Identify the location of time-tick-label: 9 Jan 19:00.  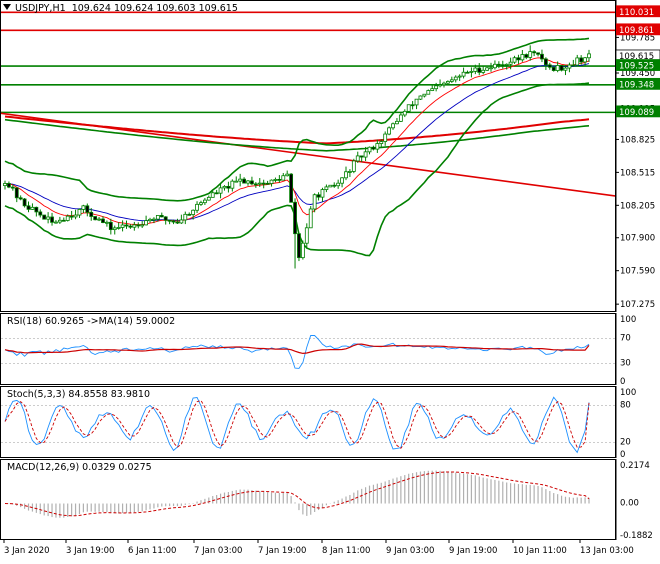
(473, 551).